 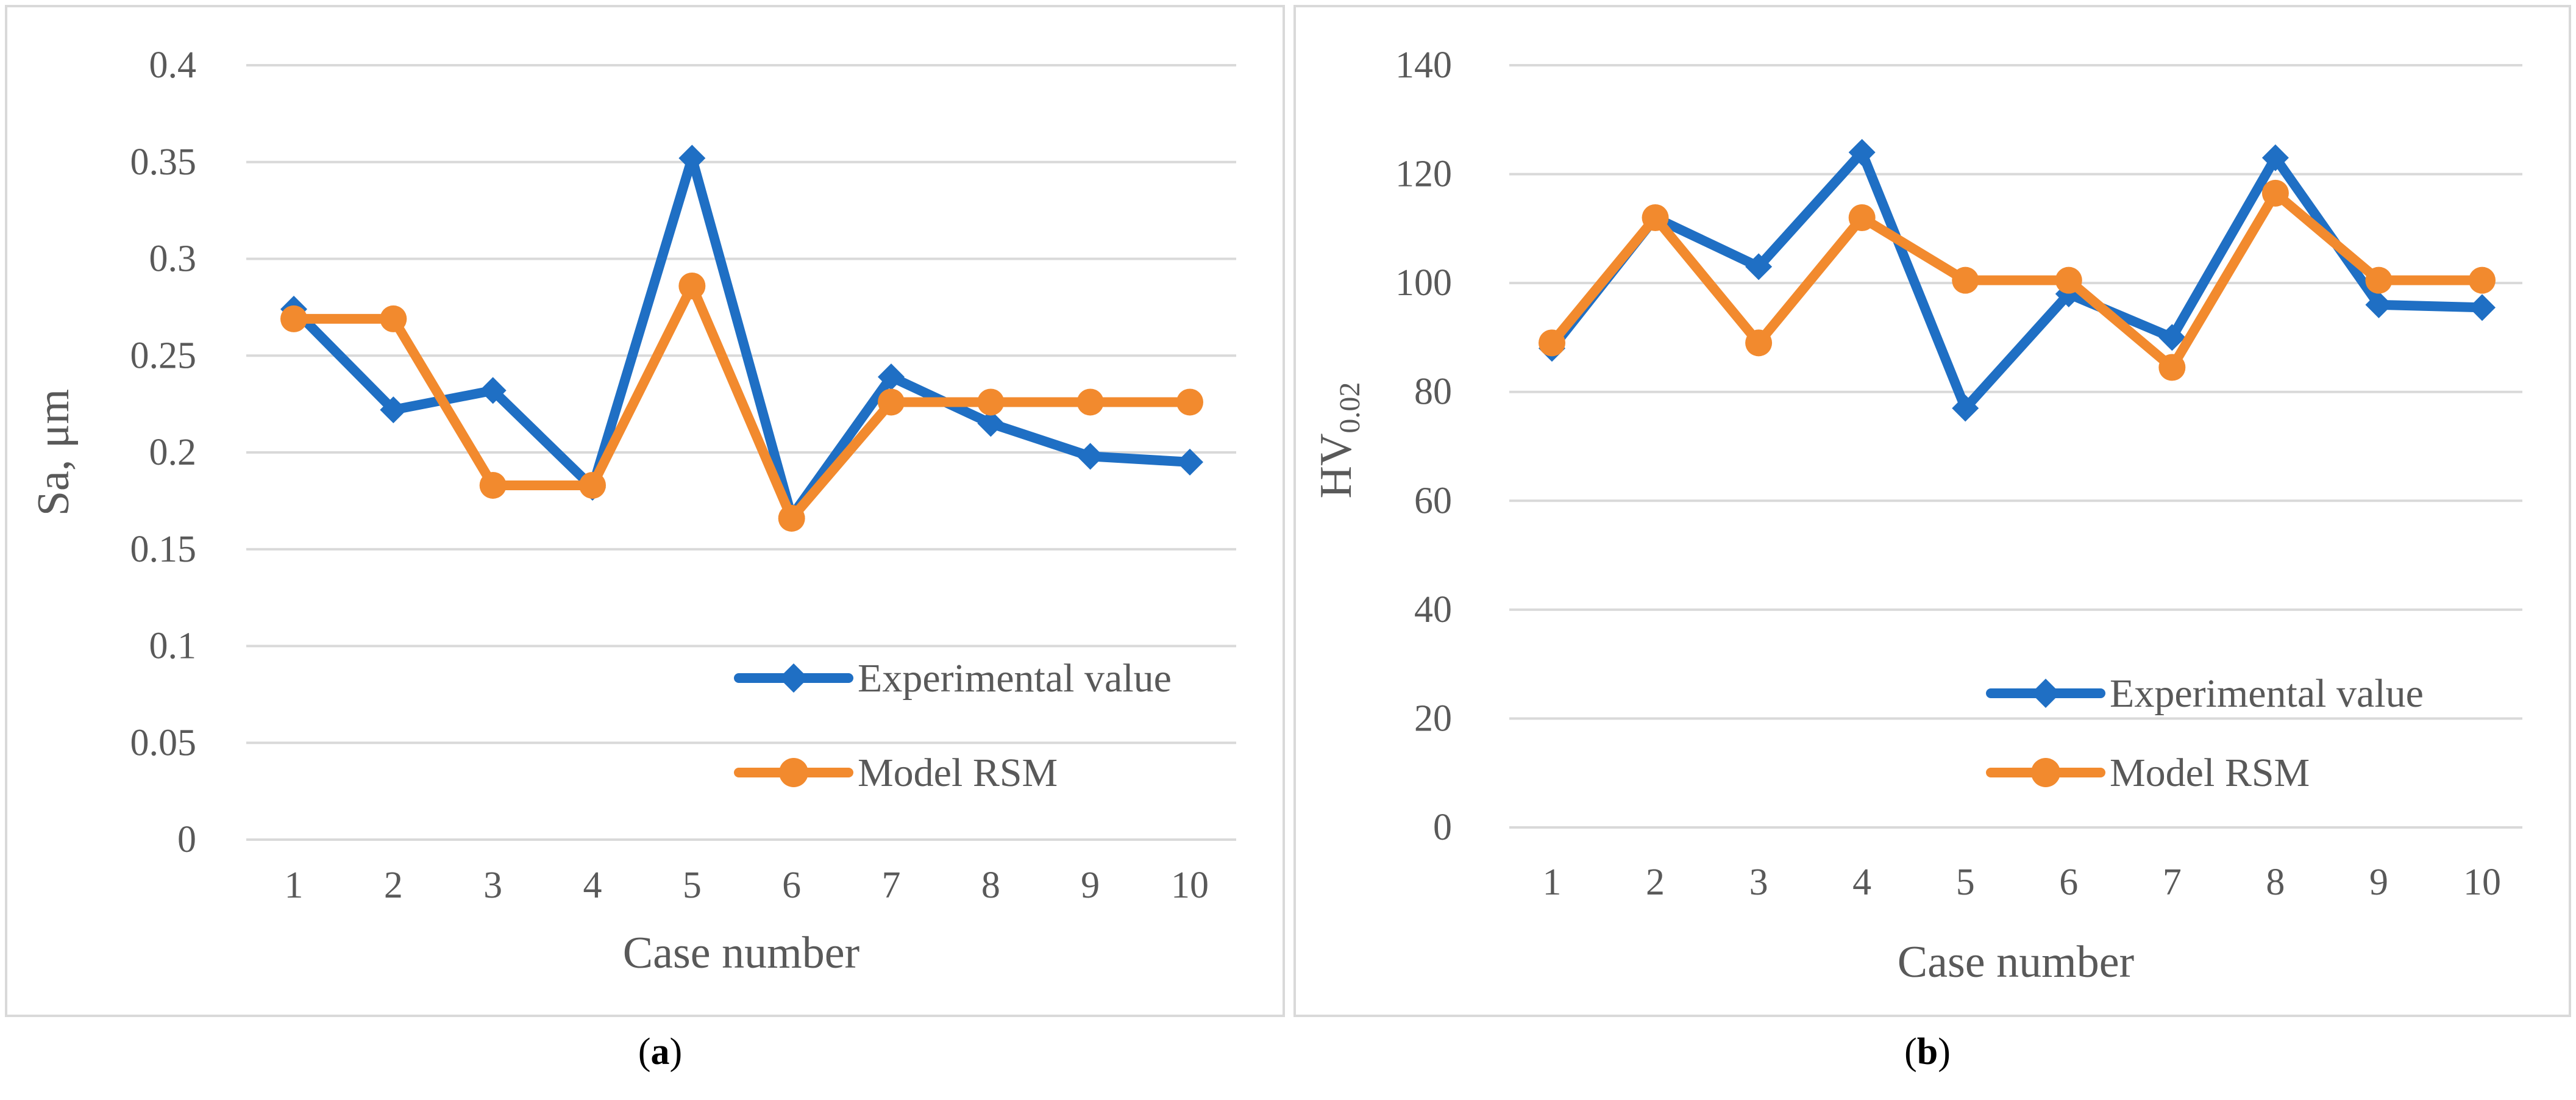 I want to click on chart-b-legend-label-0: Experimental value, so click(x=2267, y=693).